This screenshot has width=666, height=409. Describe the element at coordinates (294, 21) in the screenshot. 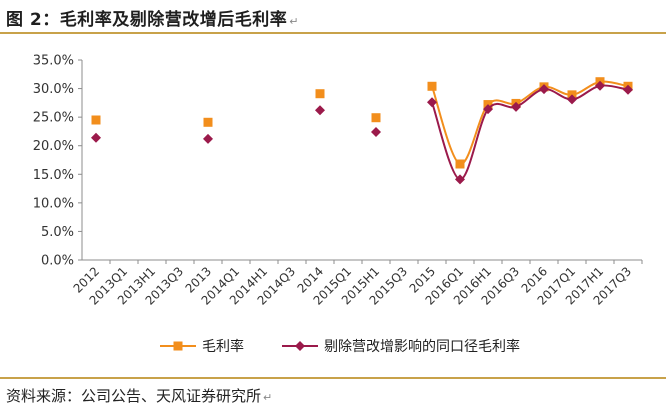

I see `paragraph-mark-icon: ↵` at that location.